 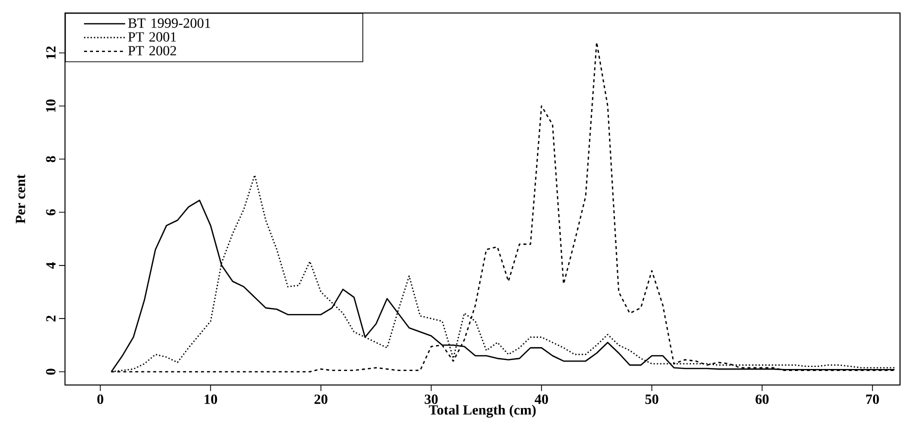 What do you see at coordinates (51, 159) in the screenshot?
I see `y-tick-label: 8` at bounding box center [51, 159].